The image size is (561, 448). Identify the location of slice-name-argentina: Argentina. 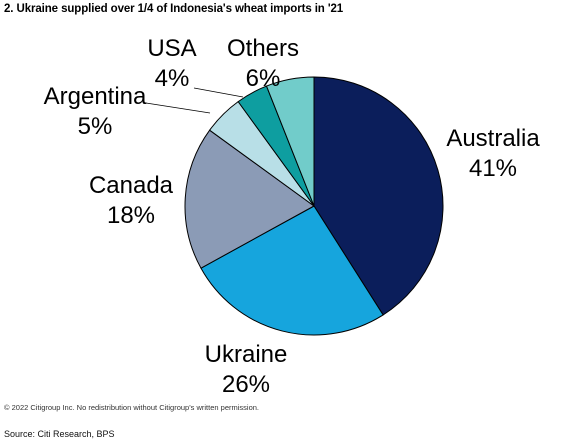
(95, 96).